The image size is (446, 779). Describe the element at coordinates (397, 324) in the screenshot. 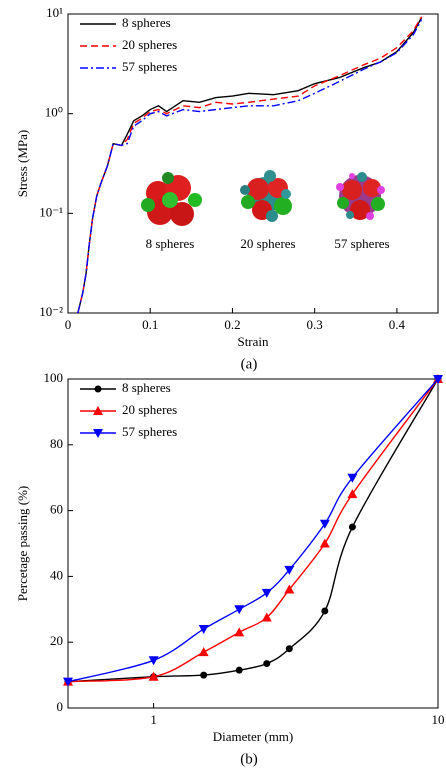

I see `x-tick-label: 0.4` at that location.